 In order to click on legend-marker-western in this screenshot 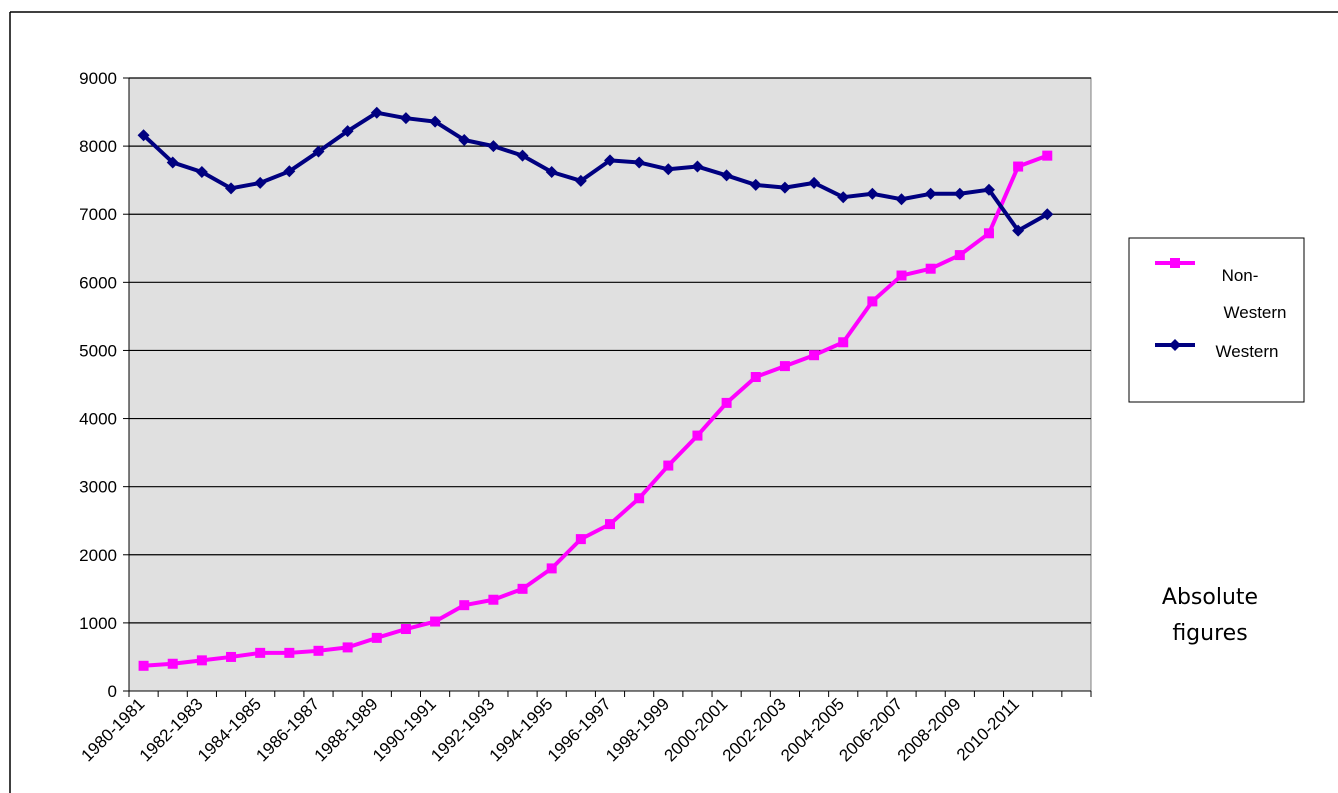, I will do `click(1175, 345)`.